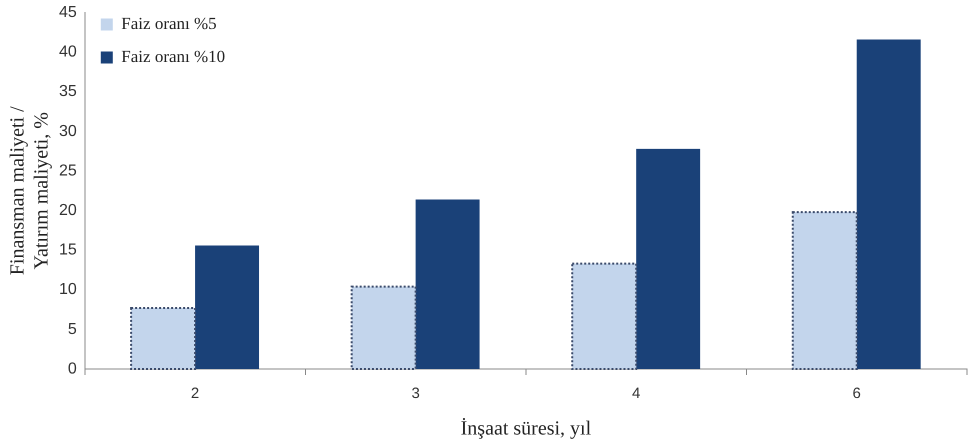 This screenshot has width=973, height=445. I want to click on y-tick-label: 10, so click(68, 289).